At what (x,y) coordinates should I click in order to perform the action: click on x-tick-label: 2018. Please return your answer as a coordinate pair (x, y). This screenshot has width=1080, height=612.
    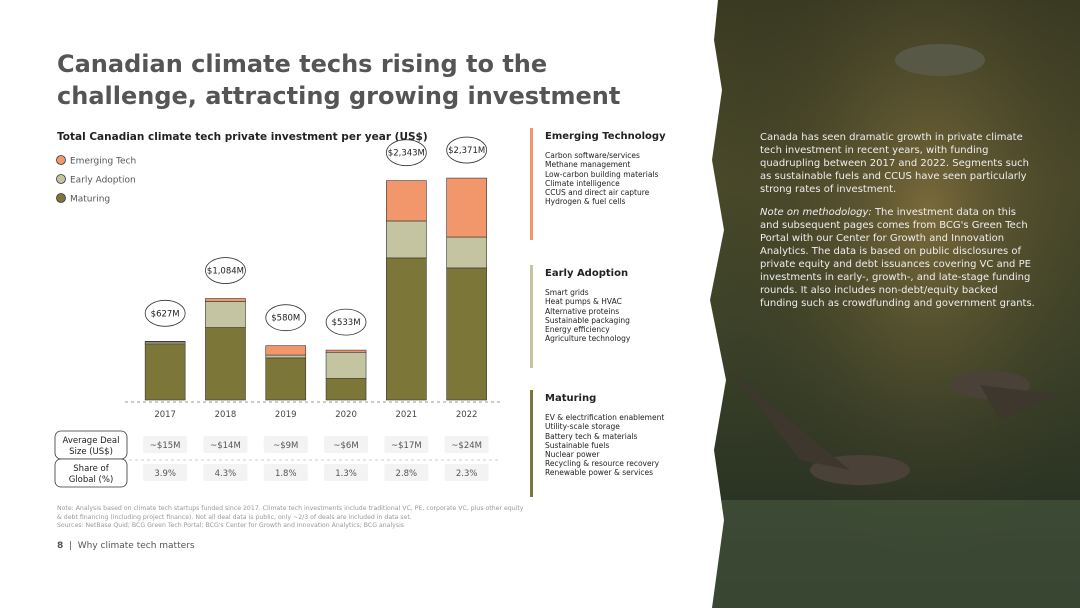
    Looking at the image, I should click on (226, 415).